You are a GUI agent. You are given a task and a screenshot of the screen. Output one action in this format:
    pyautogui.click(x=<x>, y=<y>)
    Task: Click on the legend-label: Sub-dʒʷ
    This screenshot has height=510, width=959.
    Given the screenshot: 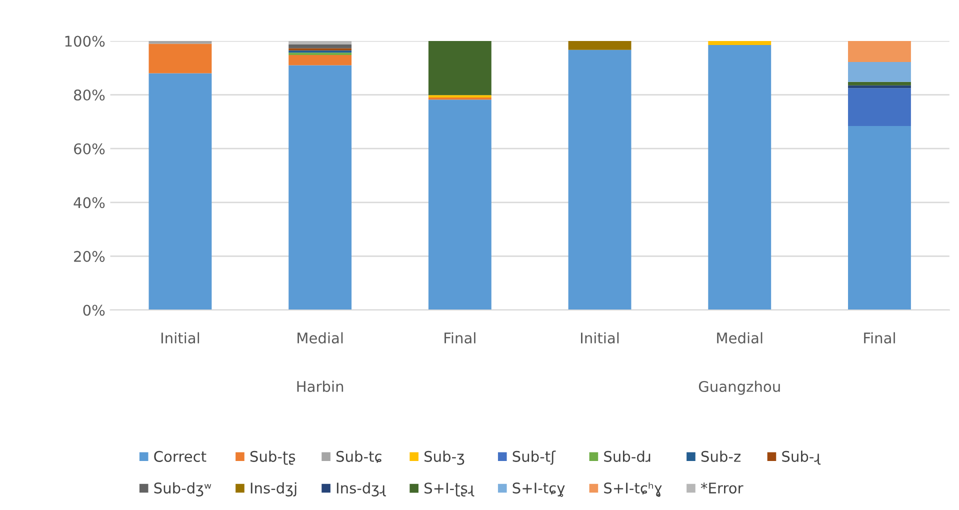 What is the action you would take?
    pyautogui.click(x=183, y=489)
    